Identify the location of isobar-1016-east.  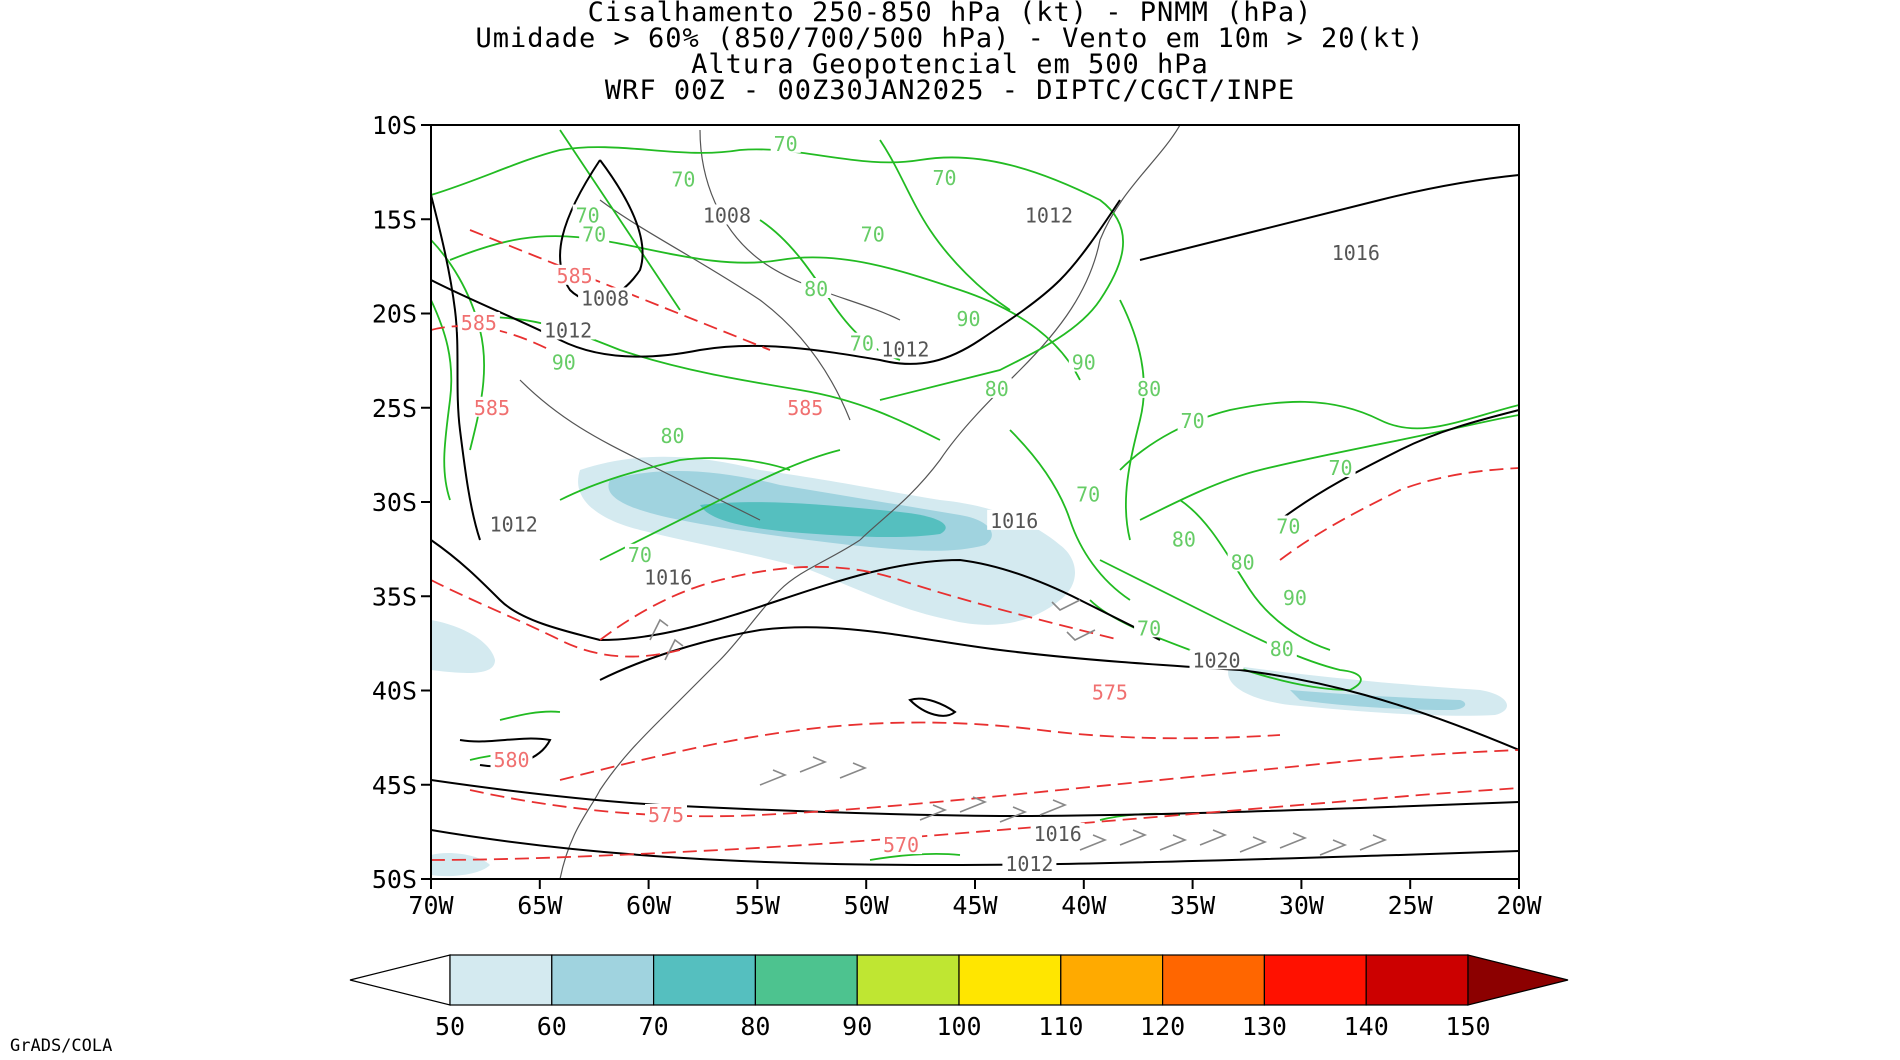
(1399, 465).